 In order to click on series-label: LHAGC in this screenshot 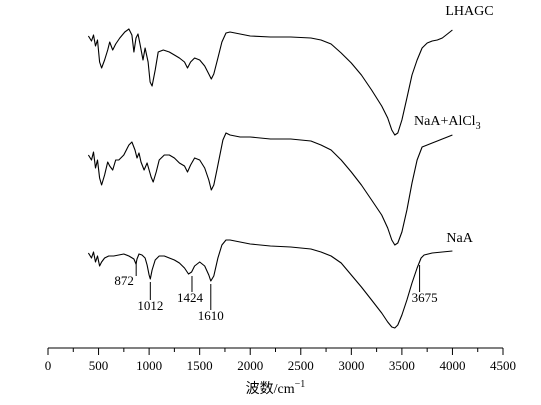, I will do `click(469, 11)`.